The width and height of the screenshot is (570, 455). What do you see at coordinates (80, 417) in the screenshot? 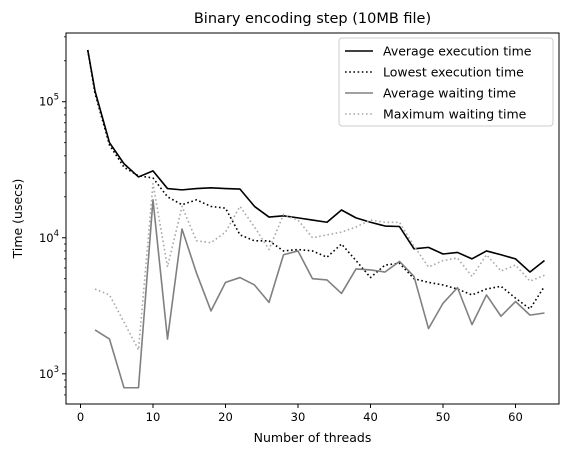
I see `x-tick-label: 0` at bounding box center [80, 417].